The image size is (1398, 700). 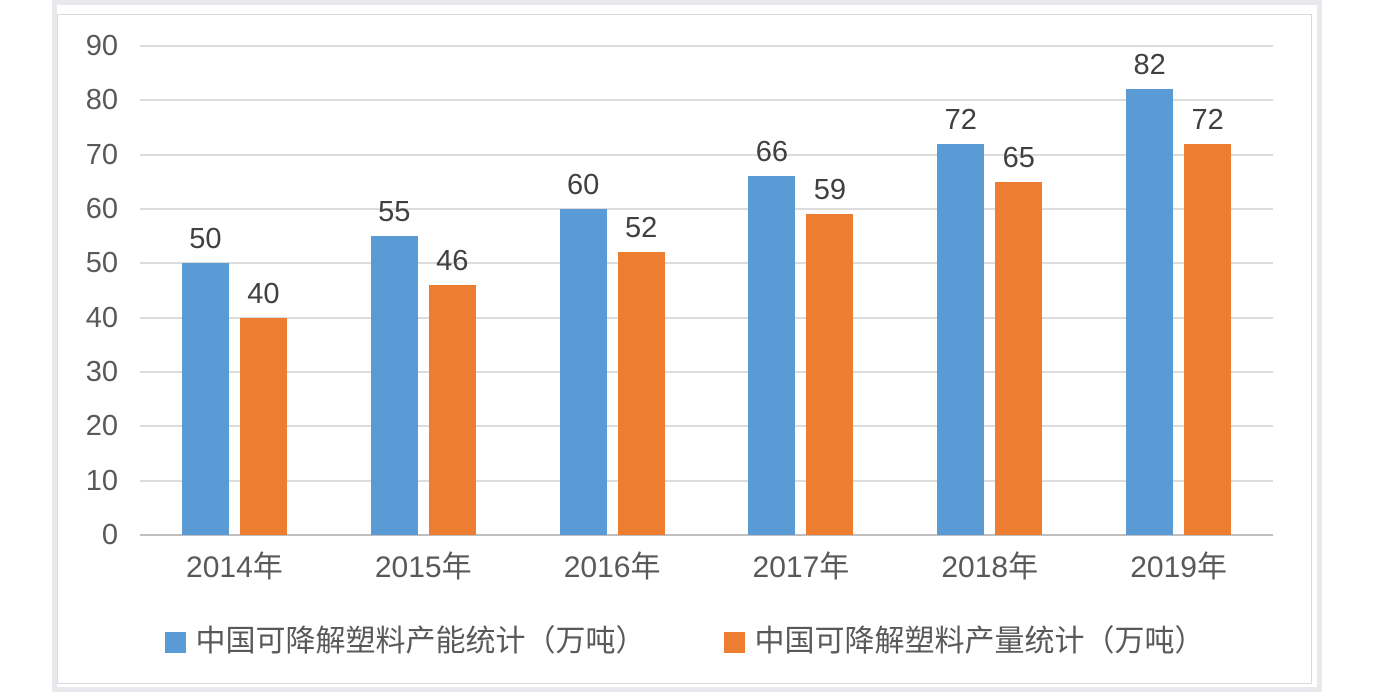 I want to click on bar-value-label: 82, so click(x=1149, y=65).